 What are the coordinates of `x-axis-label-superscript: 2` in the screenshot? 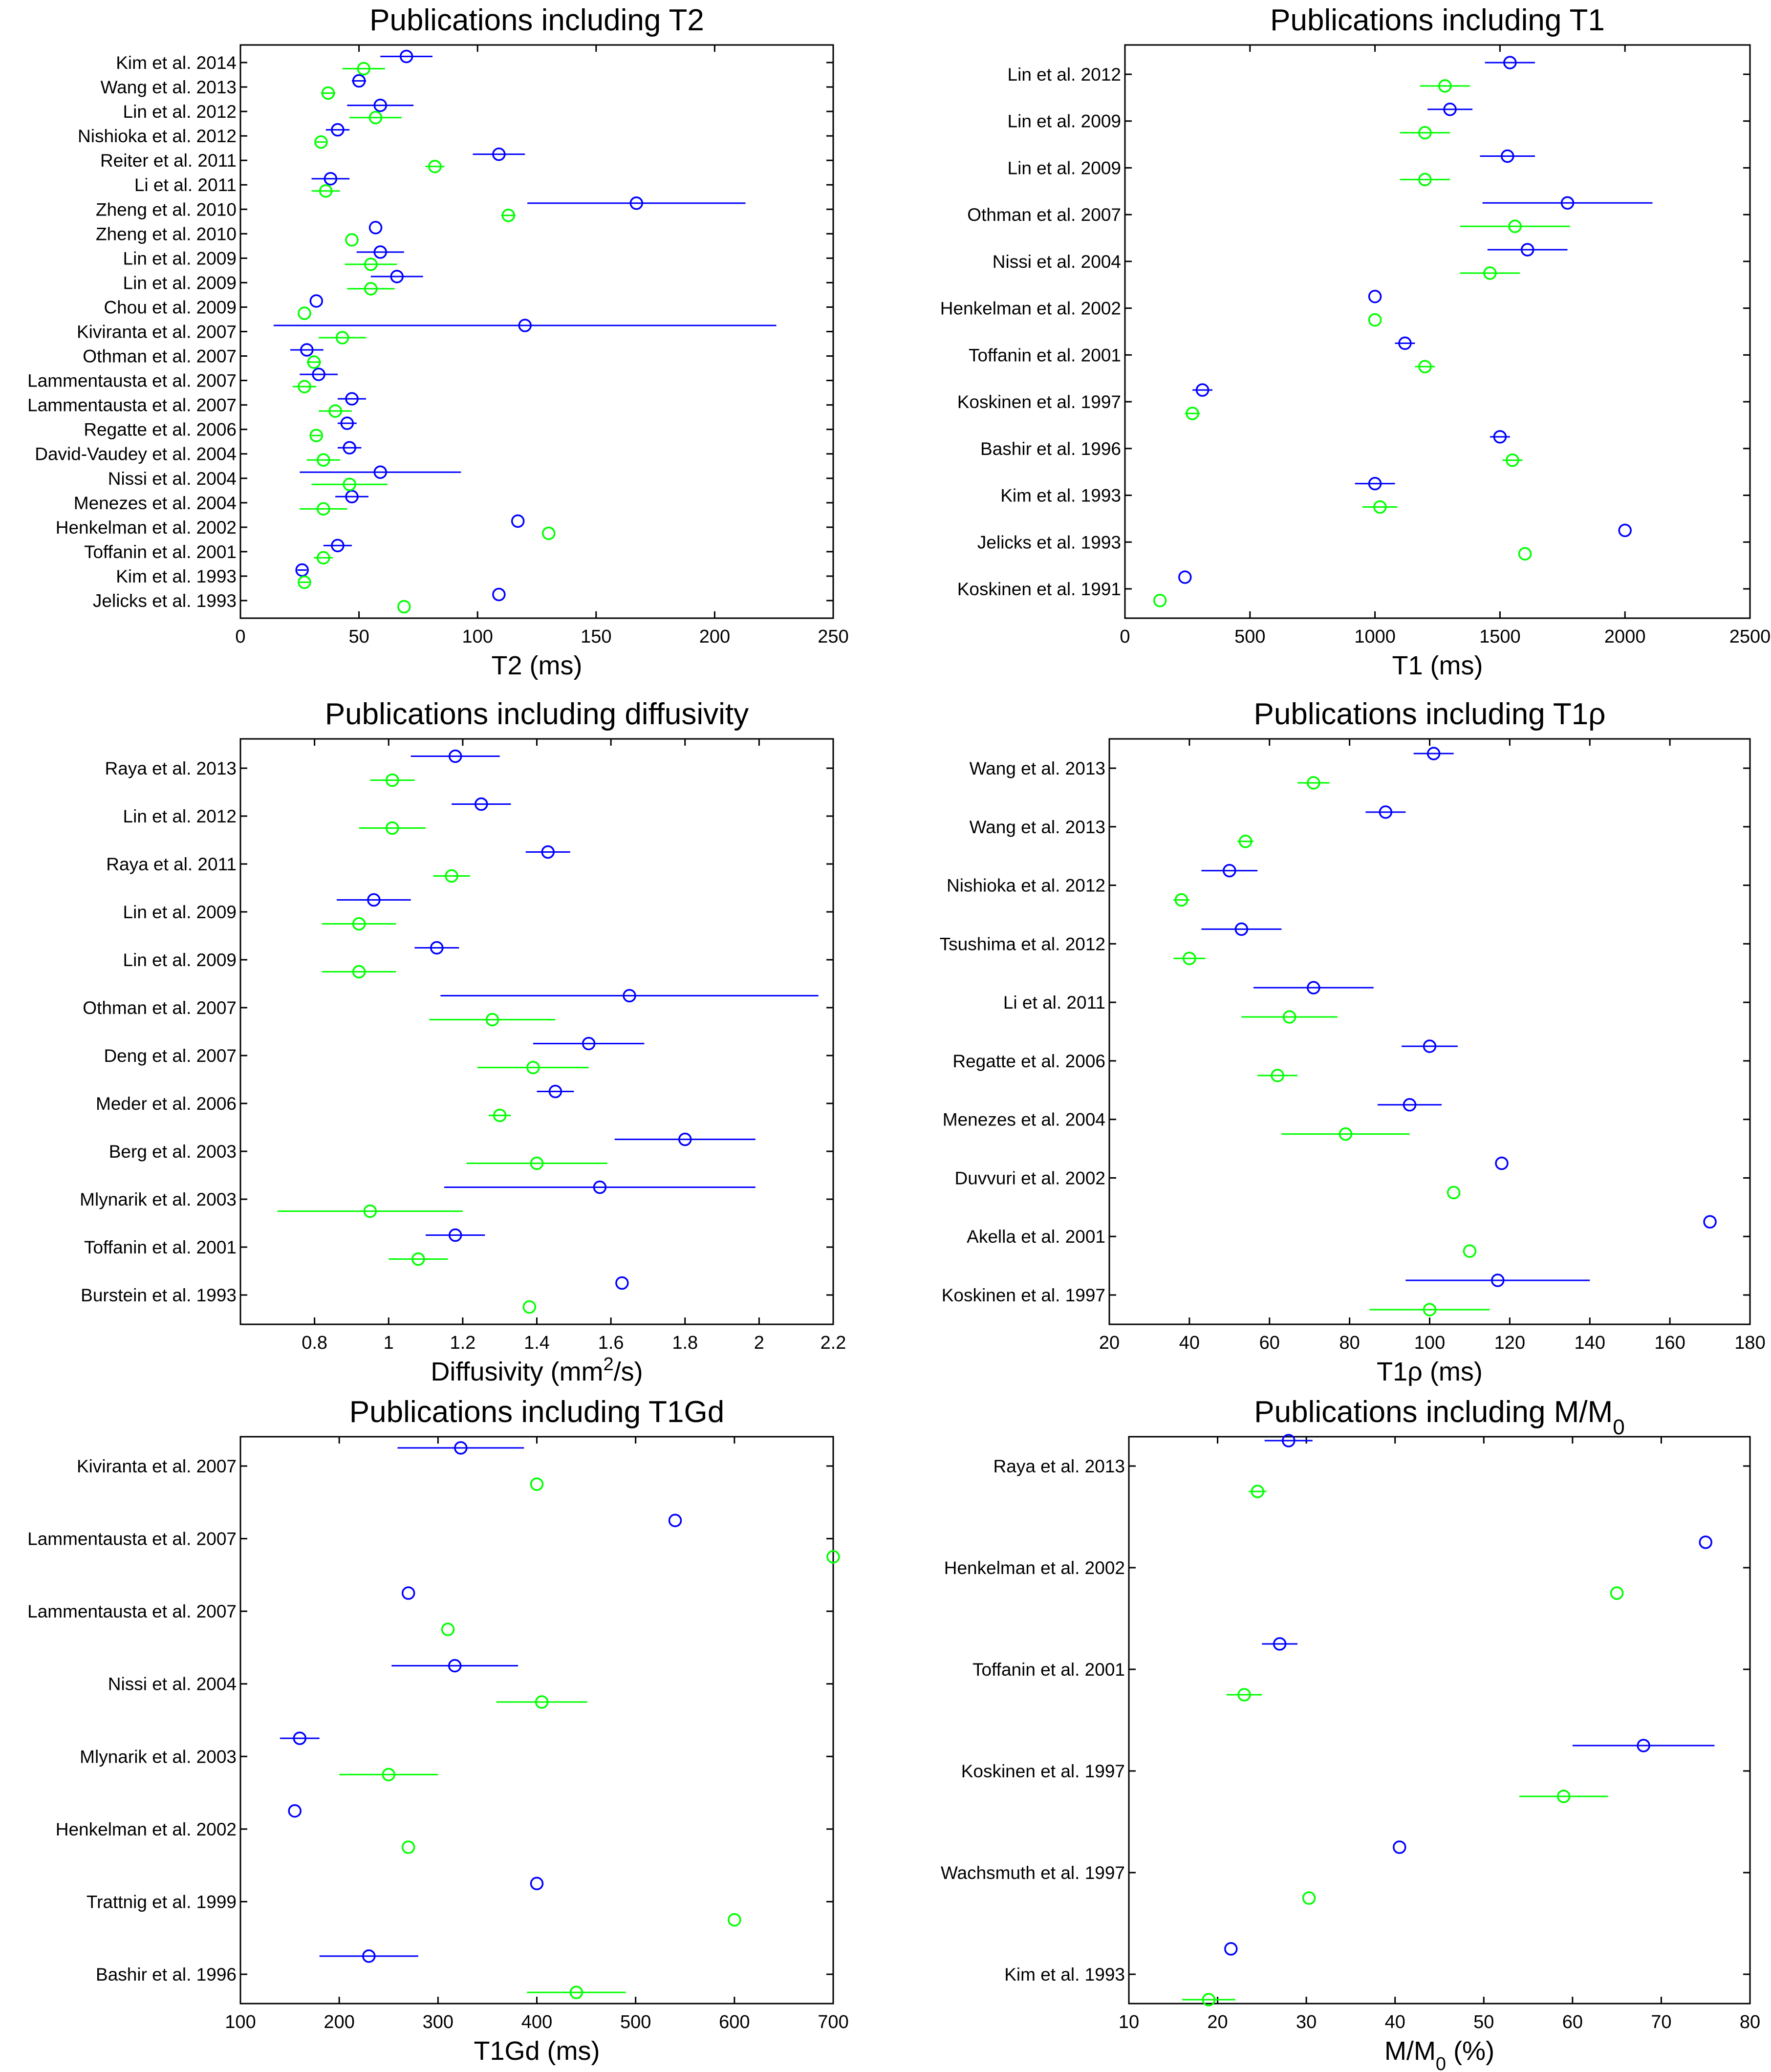 It's located at (608, 1364).